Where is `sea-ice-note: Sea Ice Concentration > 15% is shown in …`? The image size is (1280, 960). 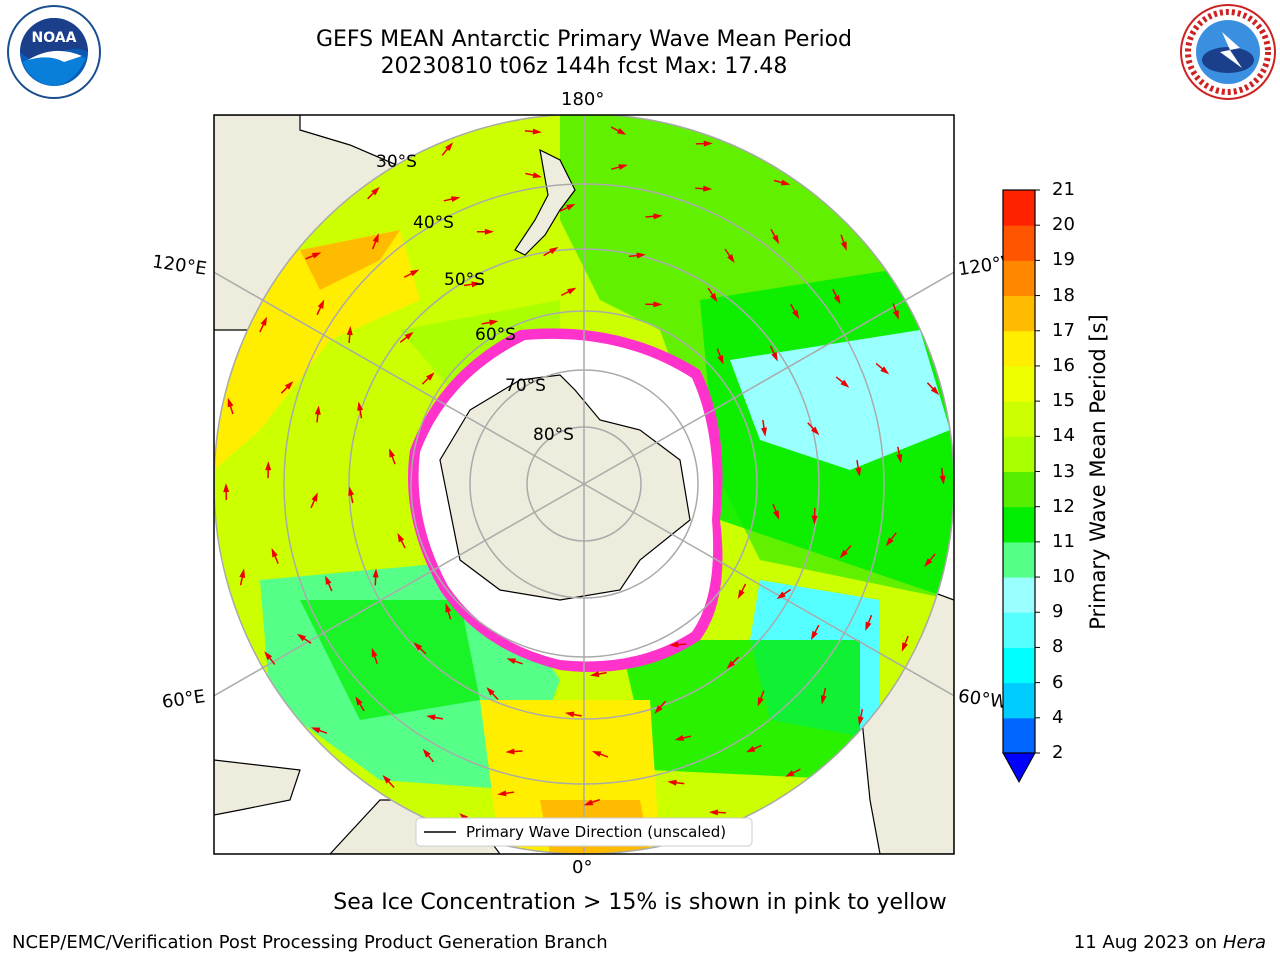
sea-ice-note: Sea Ice Concentration > 15% is shown in … is located at coordinates (640, 902).